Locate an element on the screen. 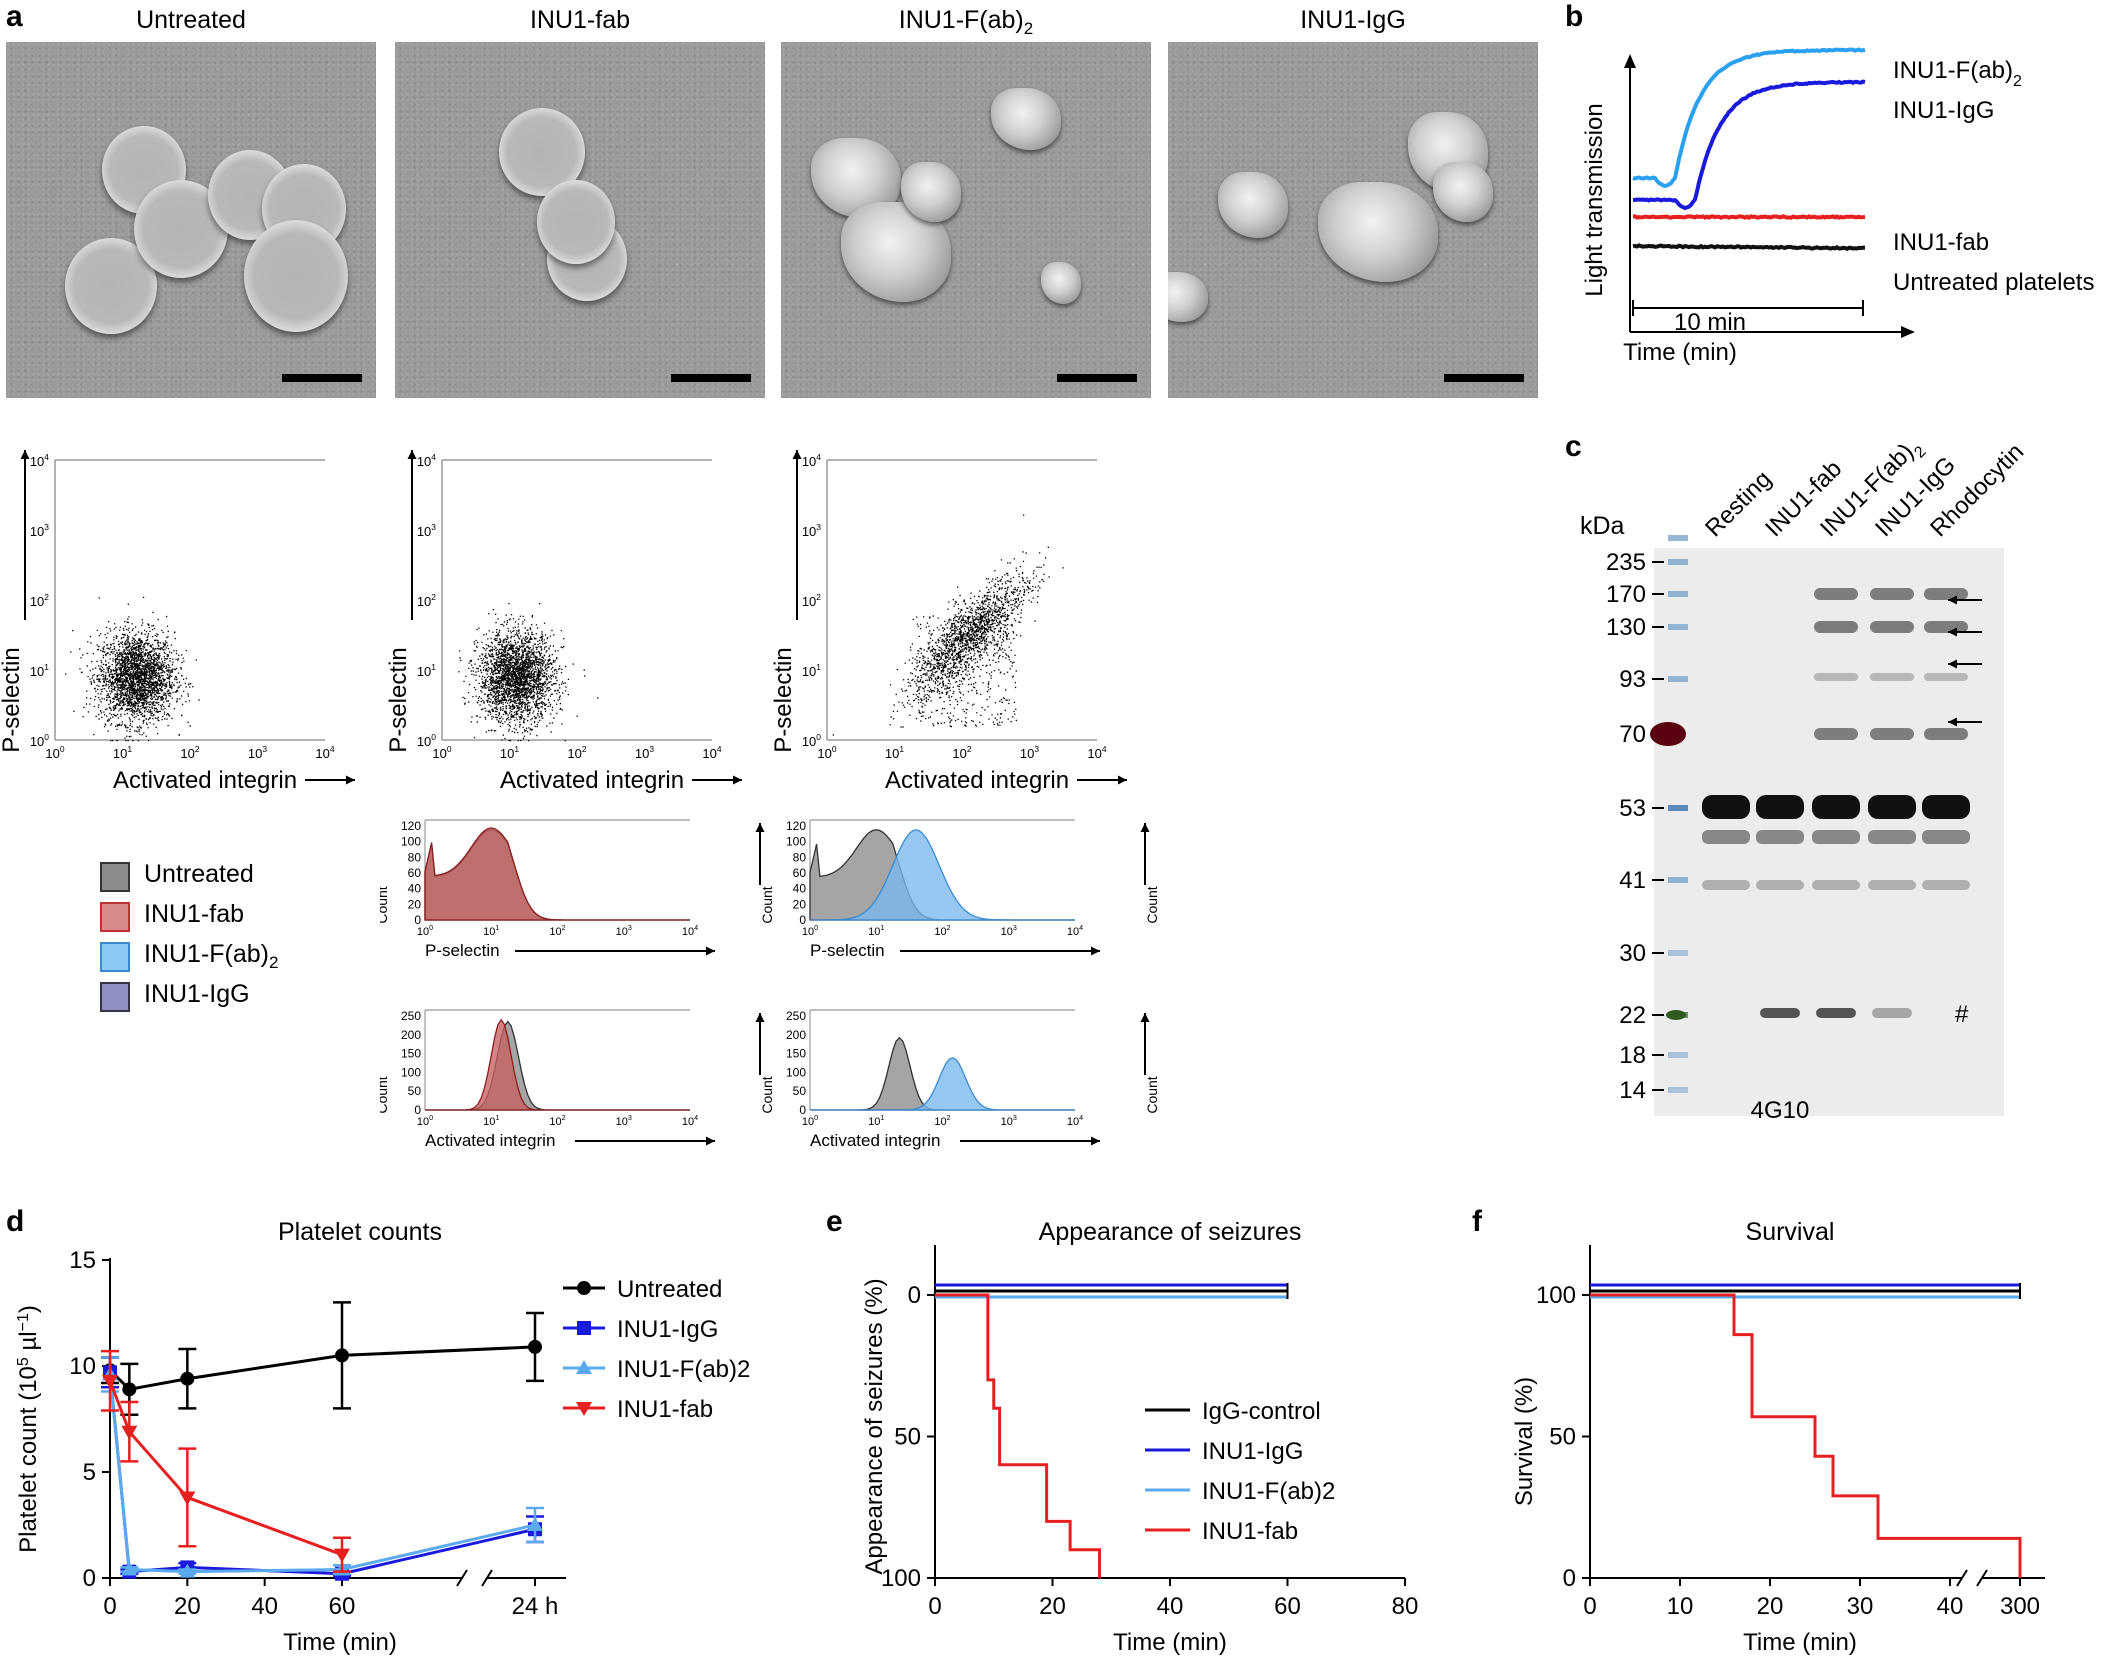 This screenshot has height=1663, width=2119. hist-y-tick: 120 is located at coordinates (796, 826).